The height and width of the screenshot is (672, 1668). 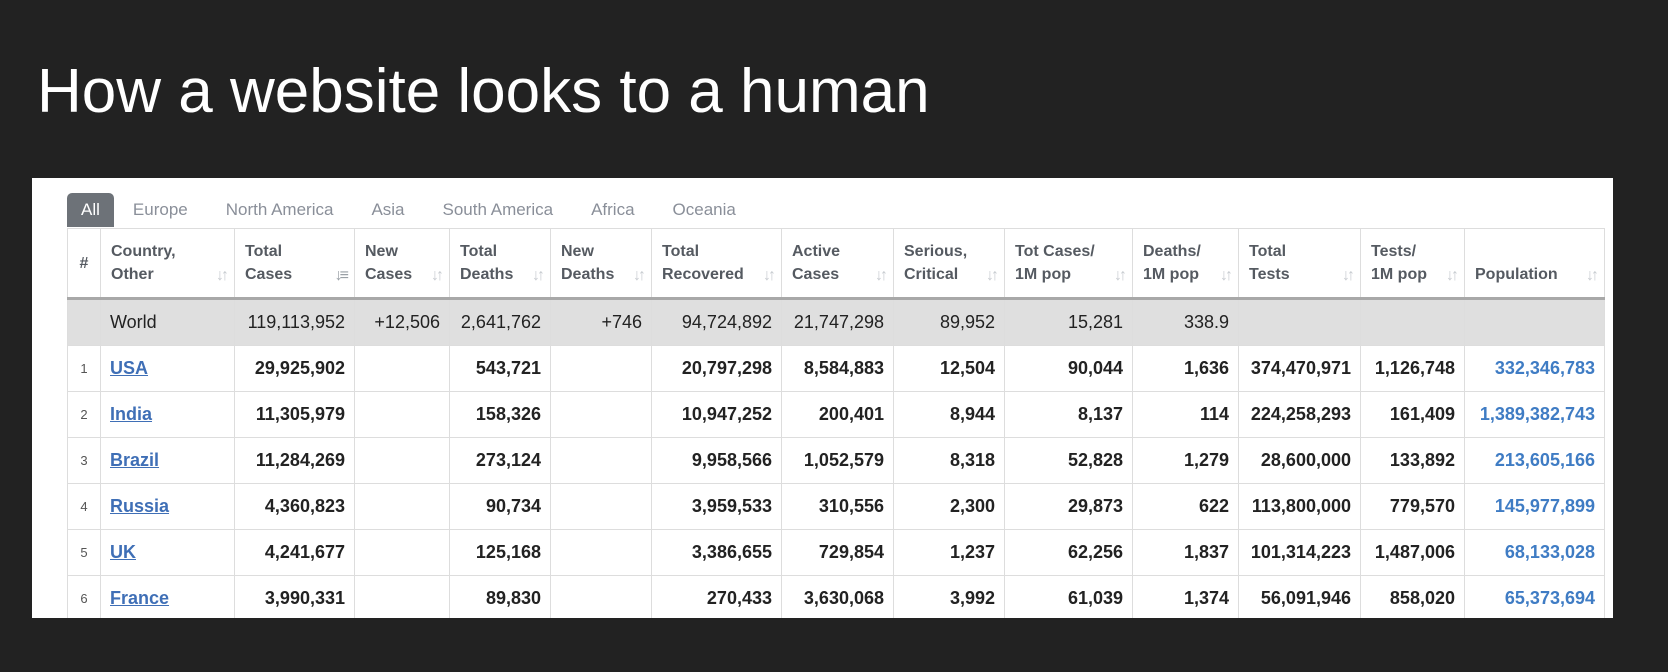 I want to click on tab-oceania: Oceania, so click(x=704, y=209).